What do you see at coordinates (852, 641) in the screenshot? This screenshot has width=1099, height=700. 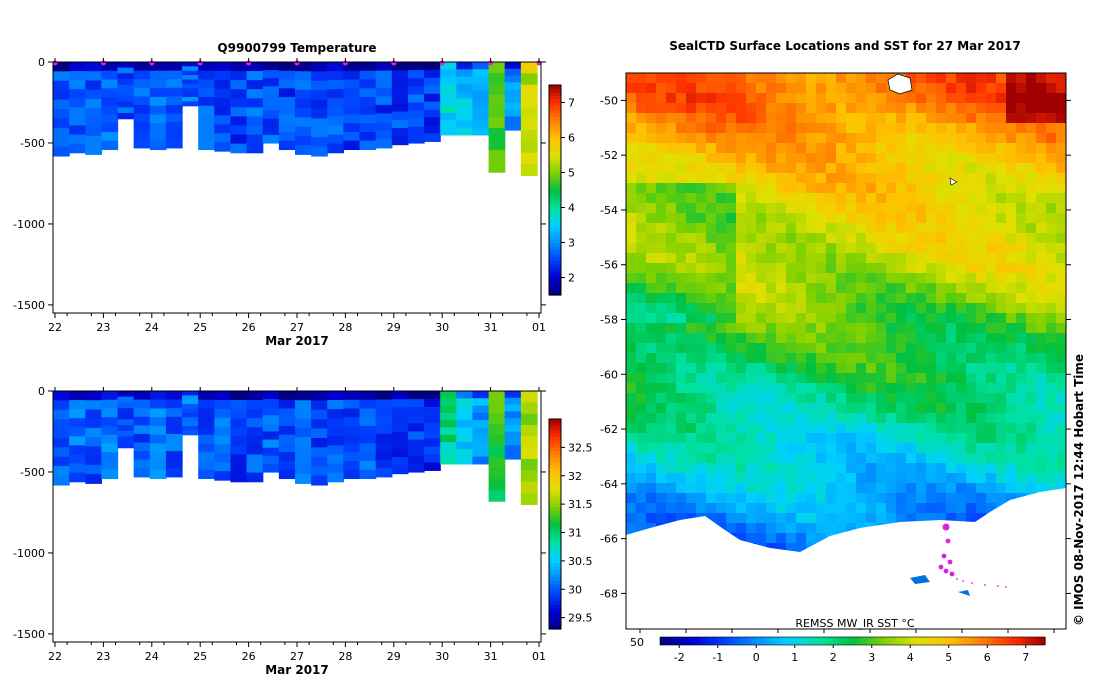 I see `sst-colorbar-frame` at bounding box center [852, 641].